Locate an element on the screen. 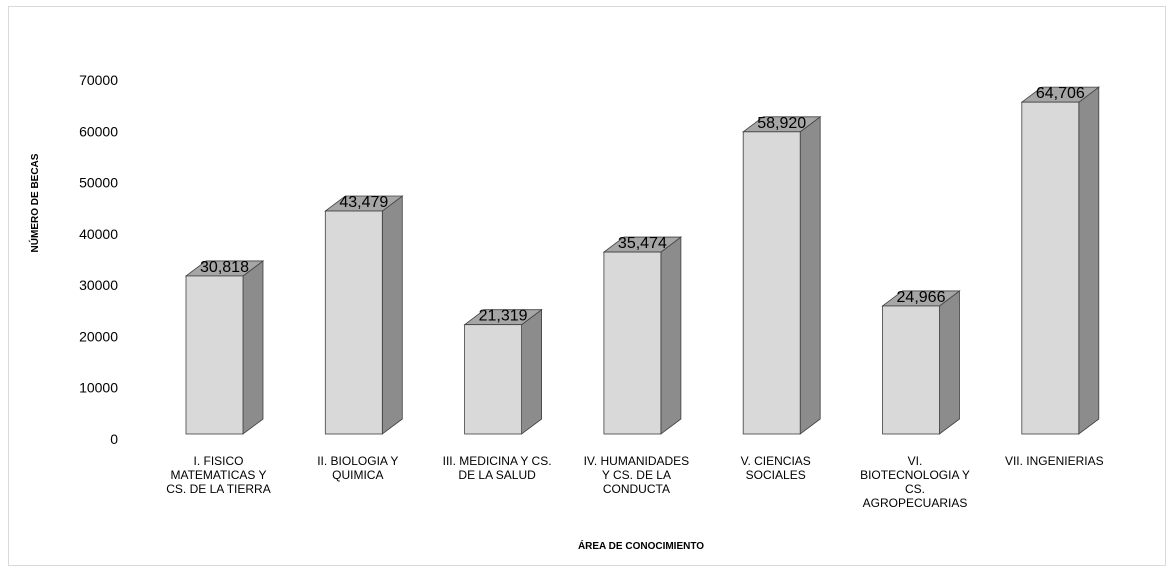 The image size is (1171, 571). category-label: VI. BIOTECNOLOGIA Y CS. AGROPECUARIAS is located at coordinates (915, 482).